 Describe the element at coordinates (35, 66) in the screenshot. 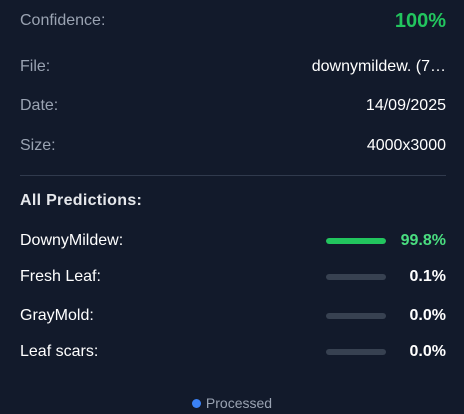

I see `file-label: File:` at that location.